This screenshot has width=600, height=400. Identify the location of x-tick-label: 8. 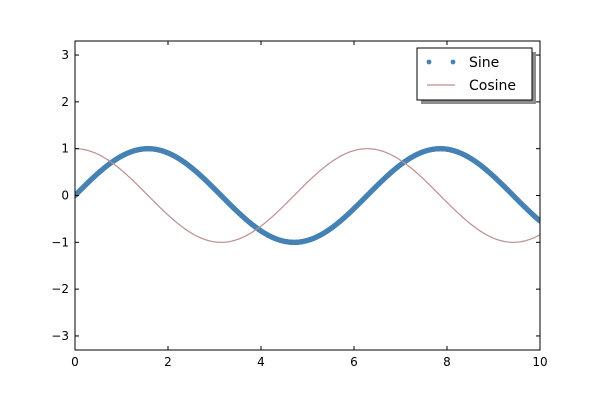
(447, 362).